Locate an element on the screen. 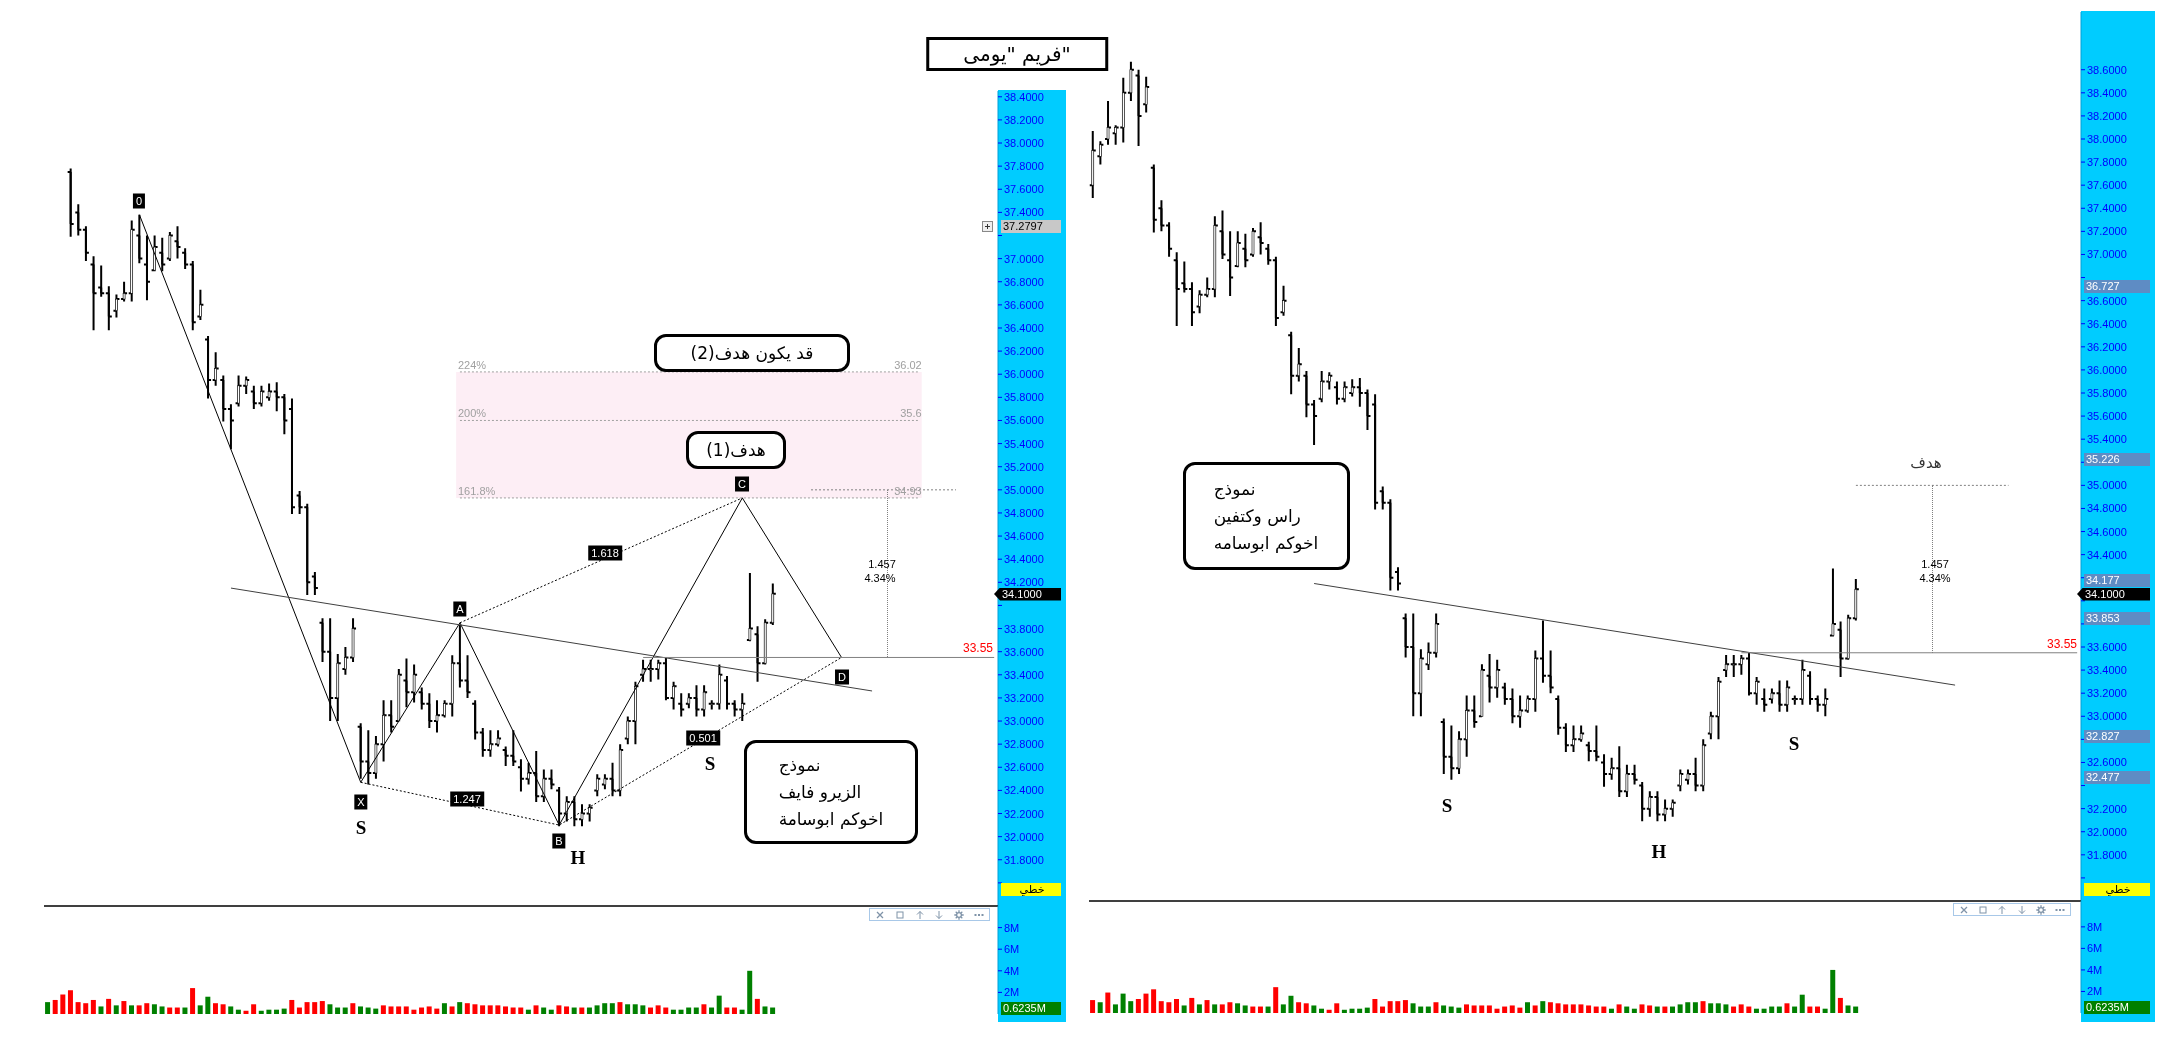 Image resolution: width=2180 pixels, height=1048 pixels. y-tick-label: 33.4000 is located at coordinates (1024, 674).